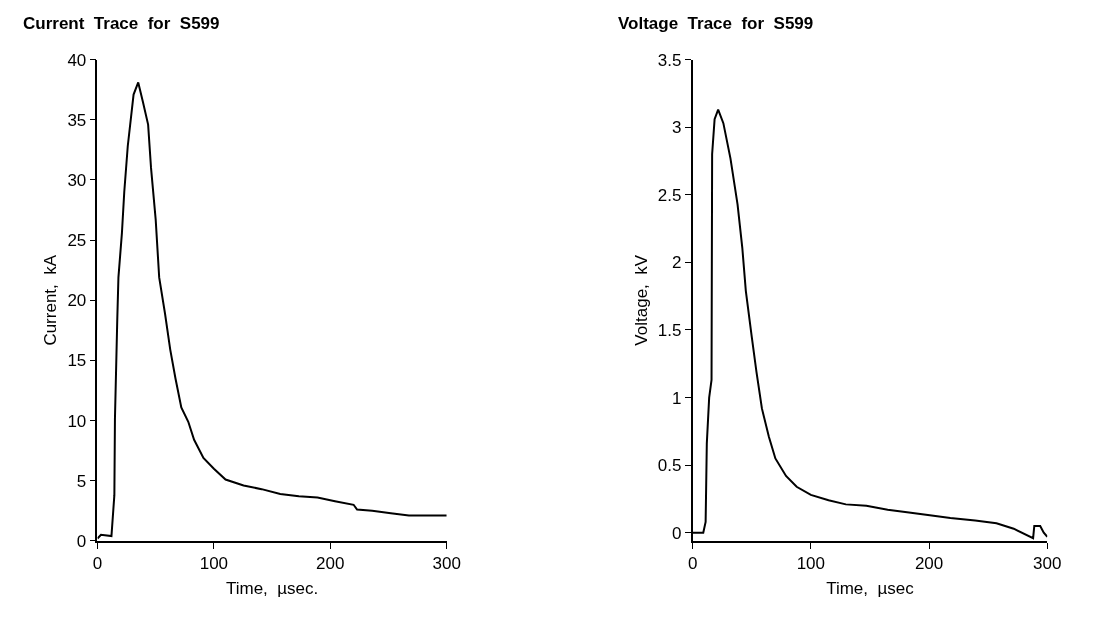 This screenshot has height=644, width=1107. Describe the element at coordinates (716, 23) in the screenshot. I see `chart-title: Voltage Trace for S599` at that location.